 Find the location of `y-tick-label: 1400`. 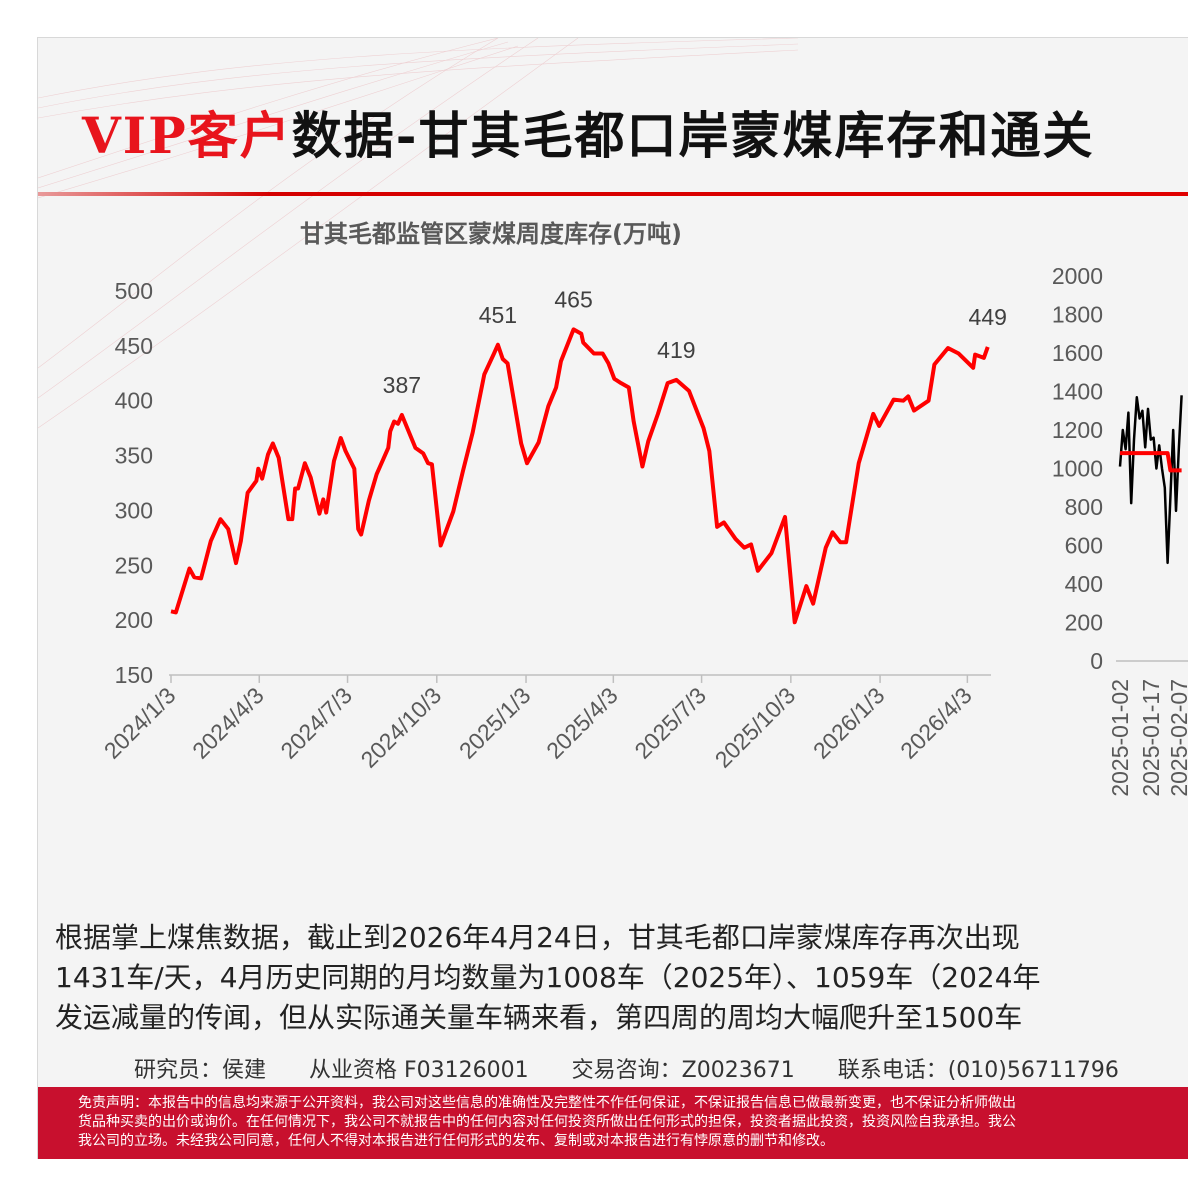

y-tick-label: 1400 is located at coordinates (1077, 392).